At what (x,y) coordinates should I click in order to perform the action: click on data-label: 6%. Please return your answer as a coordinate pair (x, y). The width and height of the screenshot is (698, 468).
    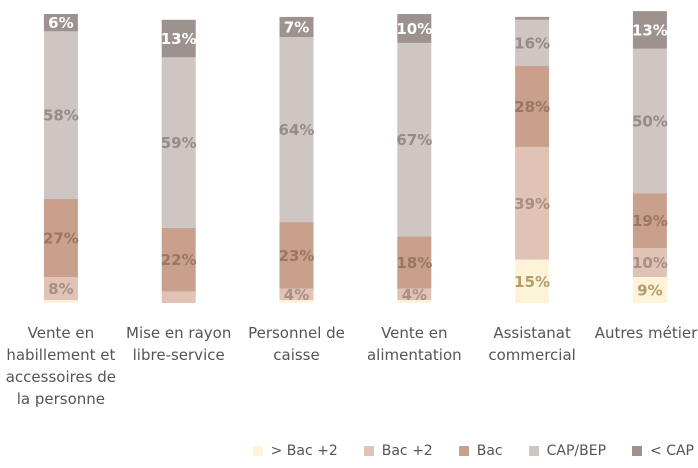
    Looking at the image, I should click on (60, 23).